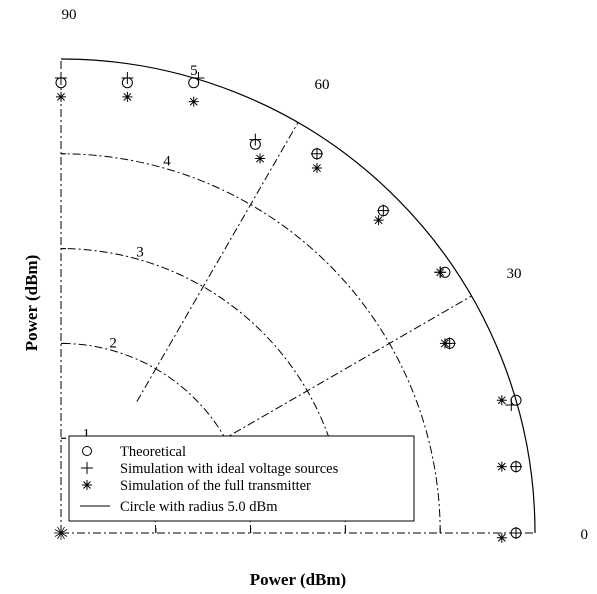  Describe the element at coordinates (31, 303) in the screenshot. I see `y-axis-title: Power (dBm)` at that location.